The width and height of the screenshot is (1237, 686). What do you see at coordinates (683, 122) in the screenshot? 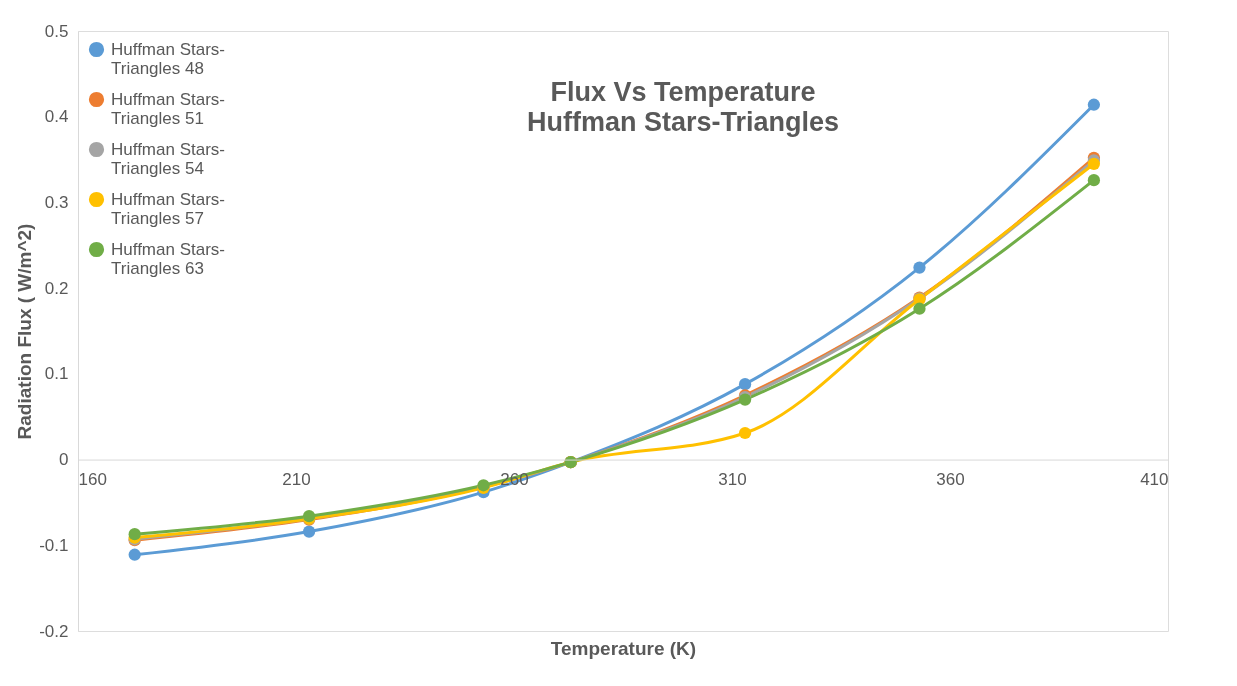
I see `text: Huffman Stars-Triangles` at bounding box center [683, 122].